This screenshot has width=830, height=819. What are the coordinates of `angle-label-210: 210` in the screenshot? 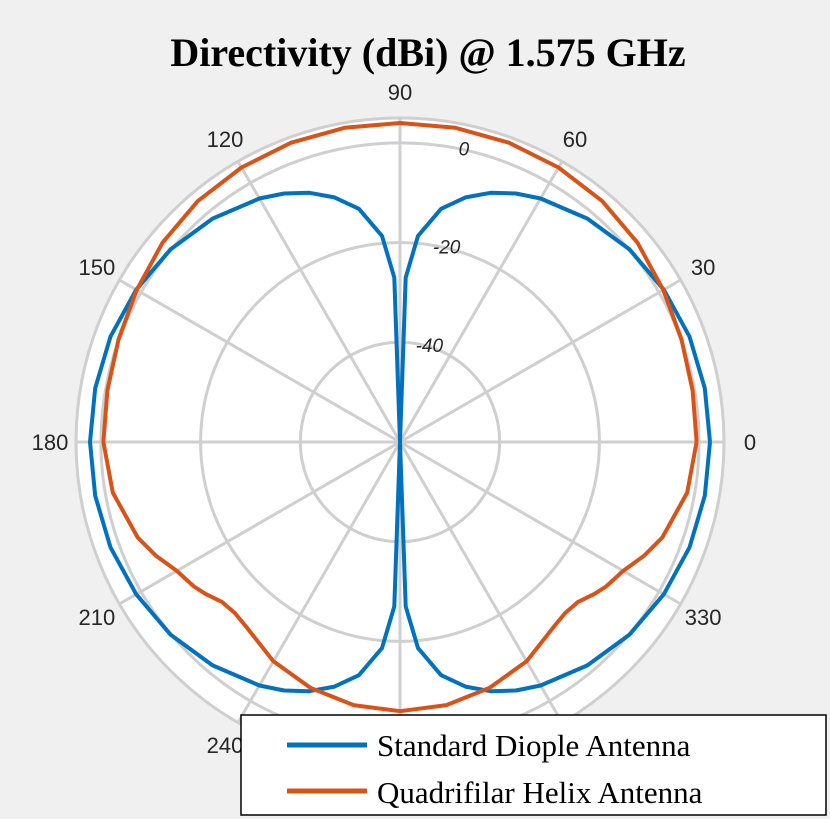 It's located at (97, 617).